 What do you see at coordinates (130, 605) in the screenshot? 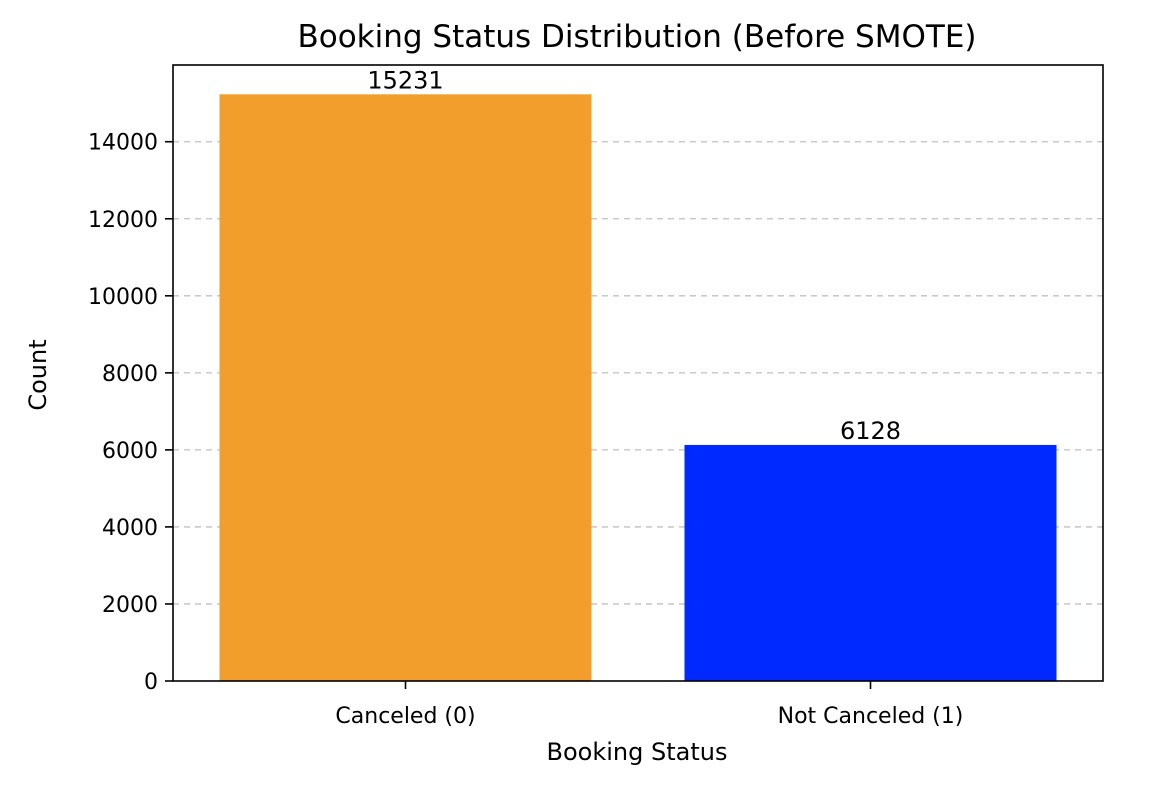
I see `y-tick-label: 2000` at bounding box center [130, 605].